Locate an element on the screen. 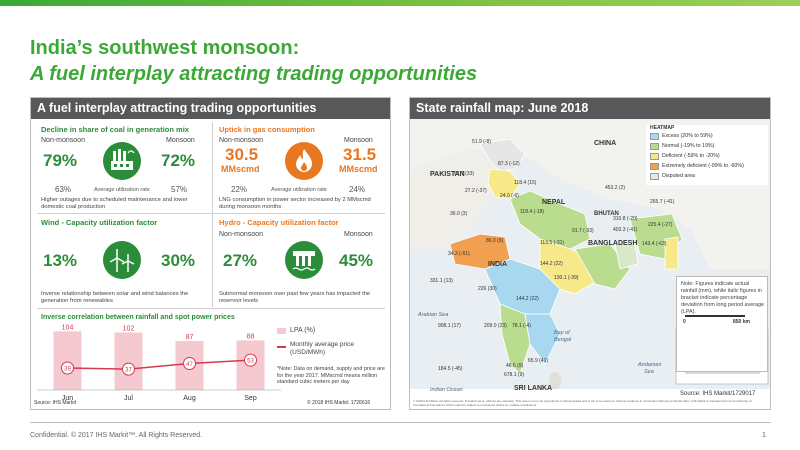 This screenshot has width=800, height=450. price-point-label: 47 is located at coordinates (189, 365).